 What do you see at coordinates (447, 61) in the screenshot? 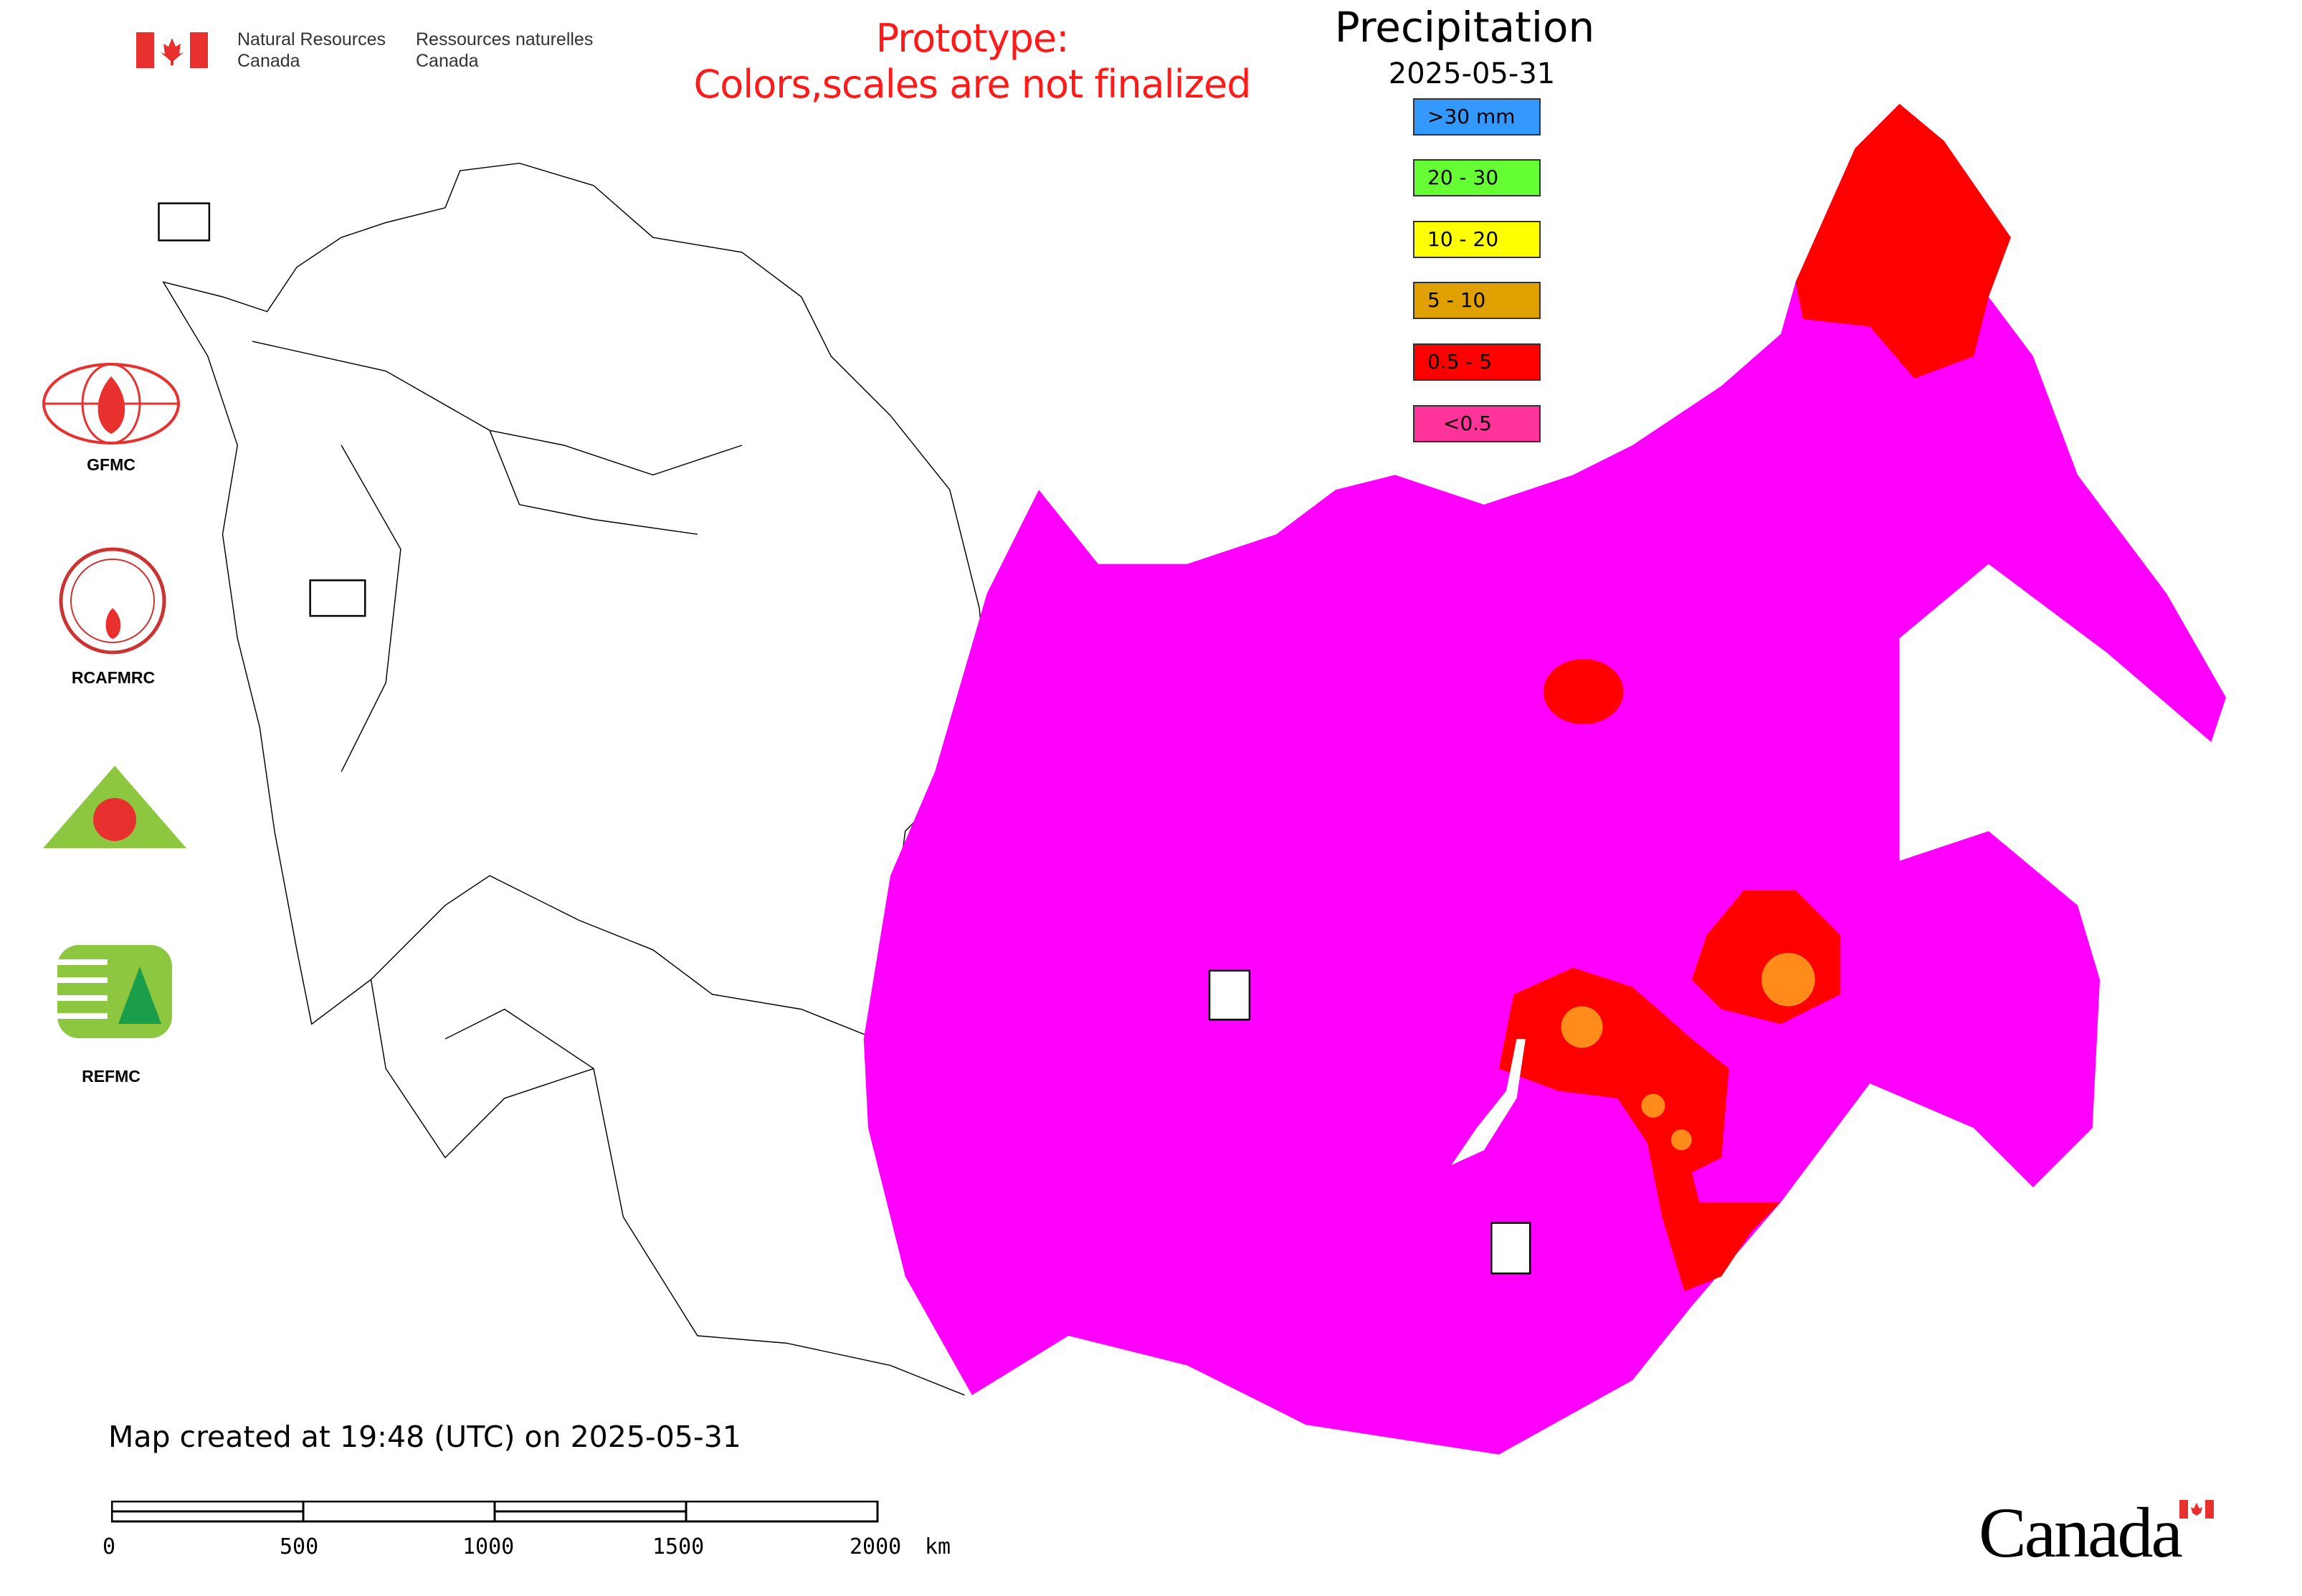
I see `agency-fr-line2: Canada` at bounding box center [447, 61].